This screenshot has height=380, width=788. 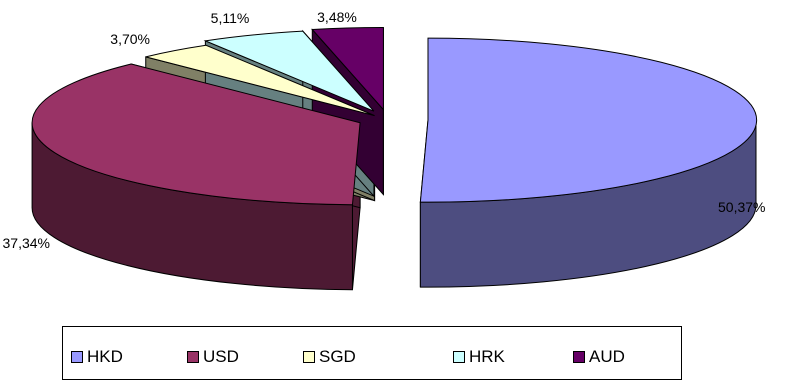 What do you see at coordinates (347, 69) in the screenshot?
I see `pie-slice-aud` at bounding box center [347, 69].